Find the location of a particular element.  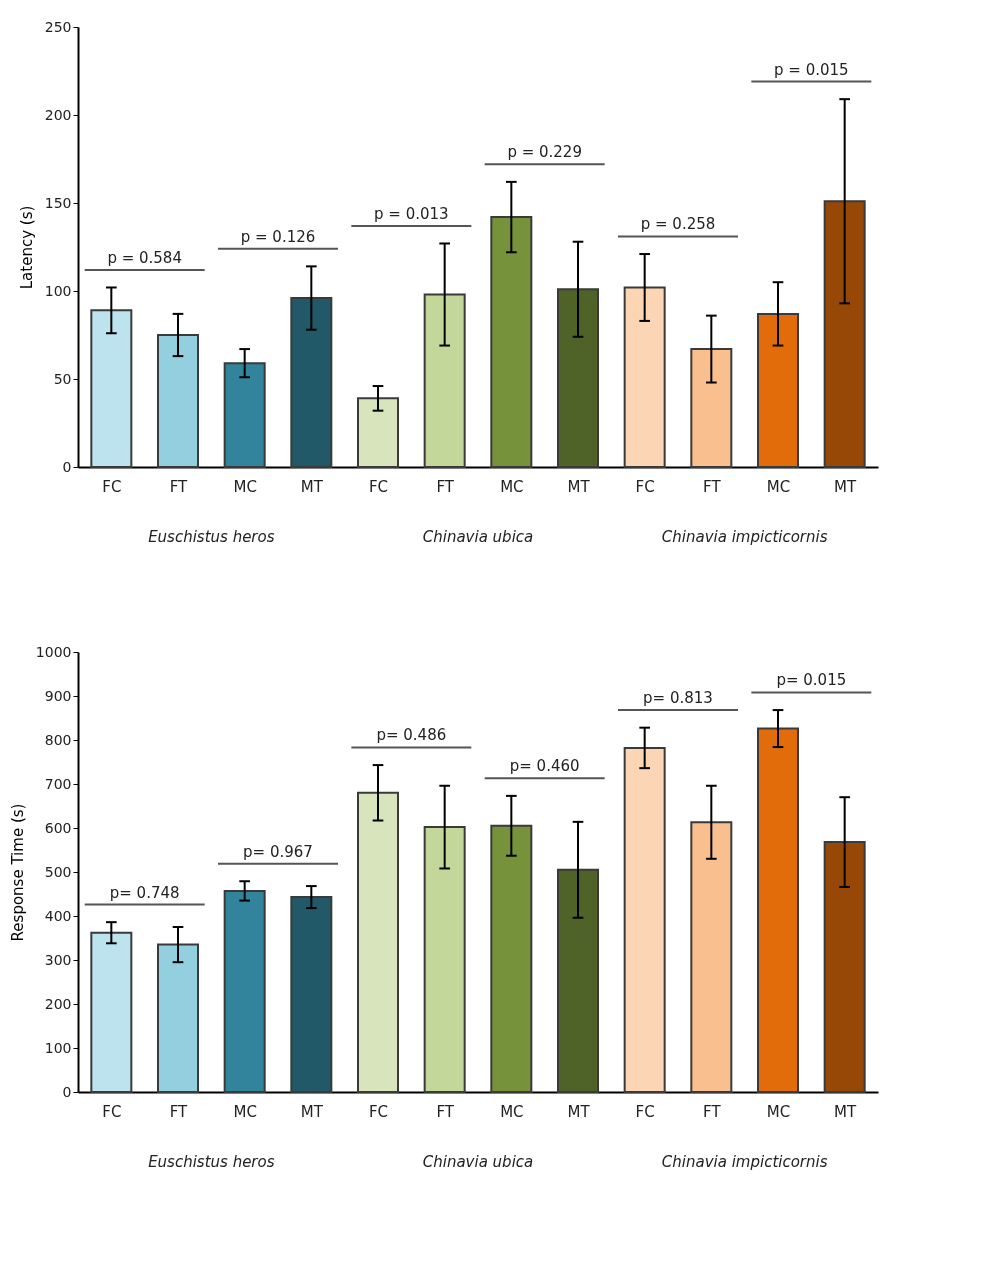

y-axis-title: Latency (s) is located at coordinates (26, 247).